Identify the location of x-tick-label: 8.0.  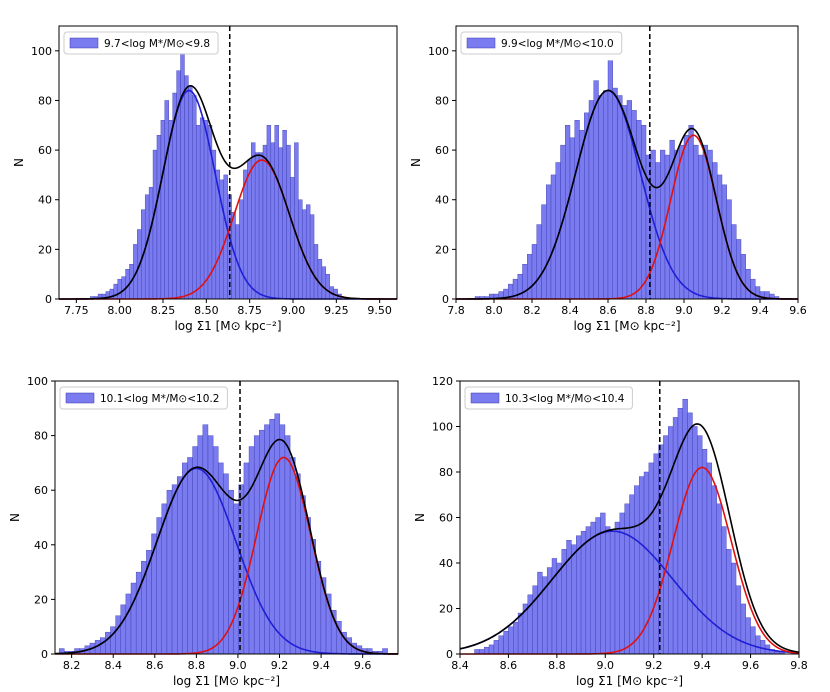
(494, 310).